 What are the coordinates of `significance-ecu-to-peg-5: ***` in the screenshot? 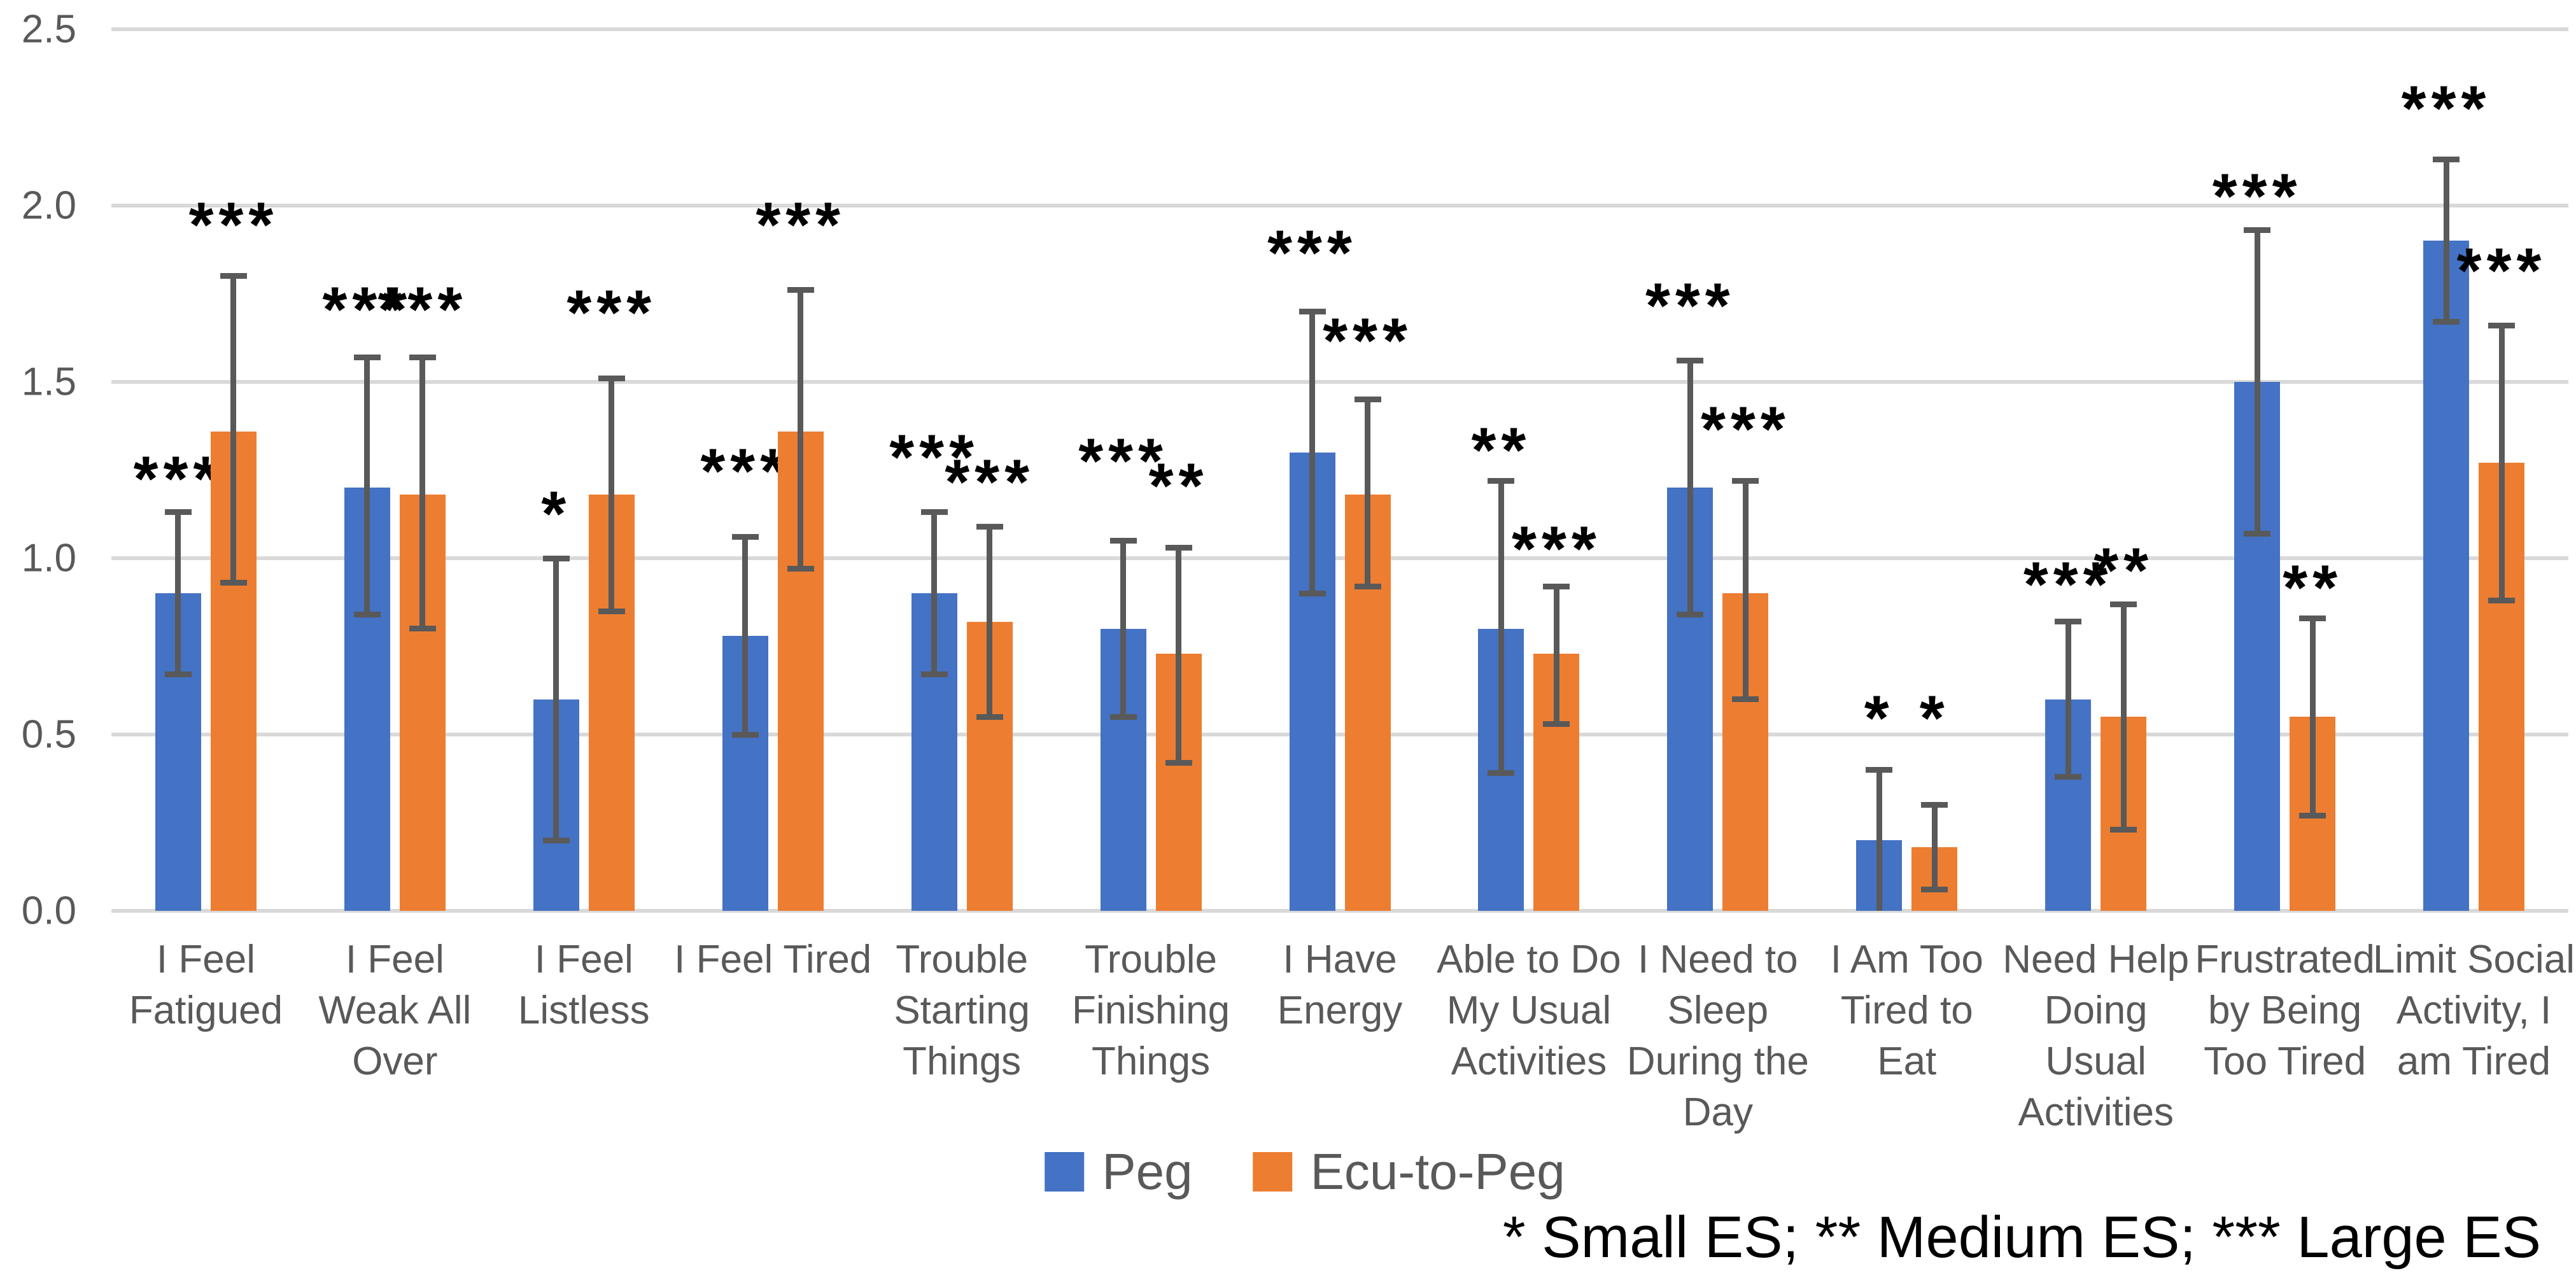 It's located at (990, 482).